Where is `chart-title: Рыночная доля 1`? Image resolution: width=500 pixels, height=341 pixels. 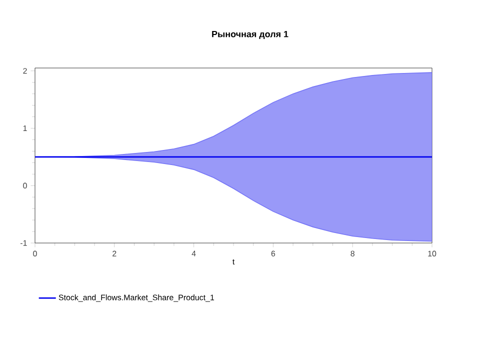
chart-title: Рыночная доля 1 is located at coordinates (250, 35).